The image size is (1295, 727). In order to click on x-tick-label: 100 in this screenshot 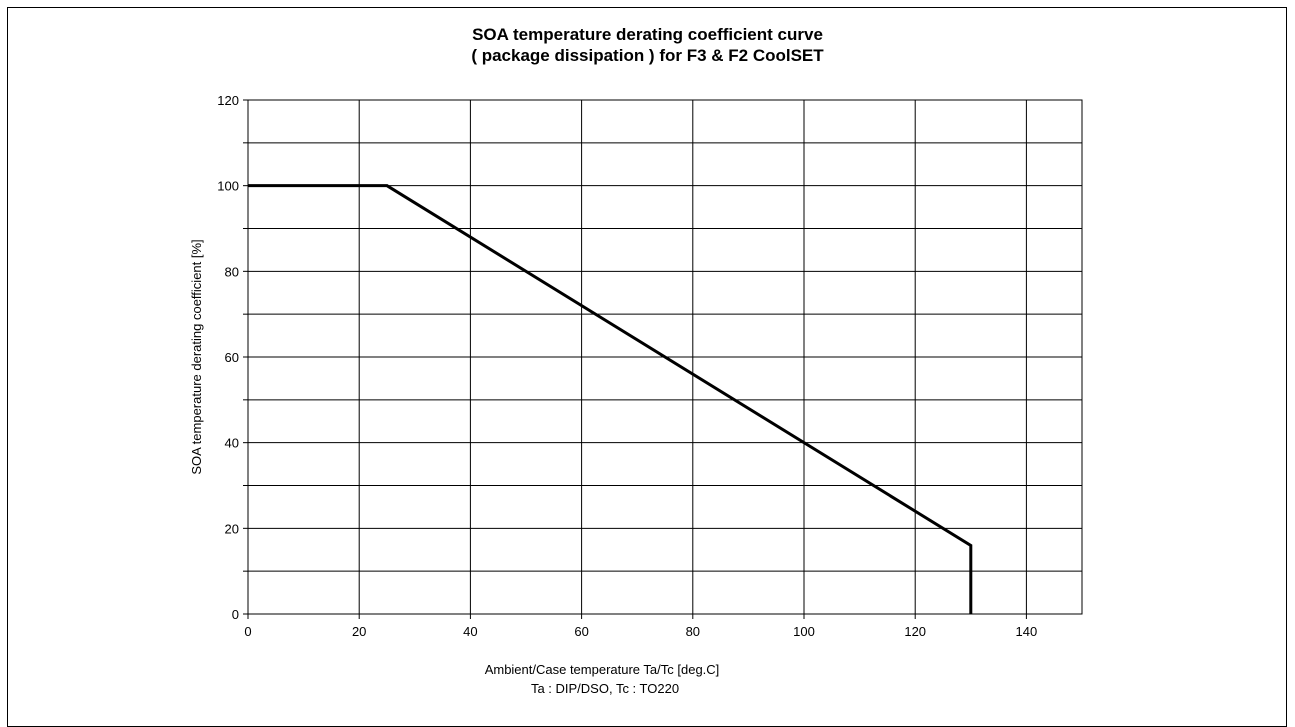, I will do `click(804, 631)`.